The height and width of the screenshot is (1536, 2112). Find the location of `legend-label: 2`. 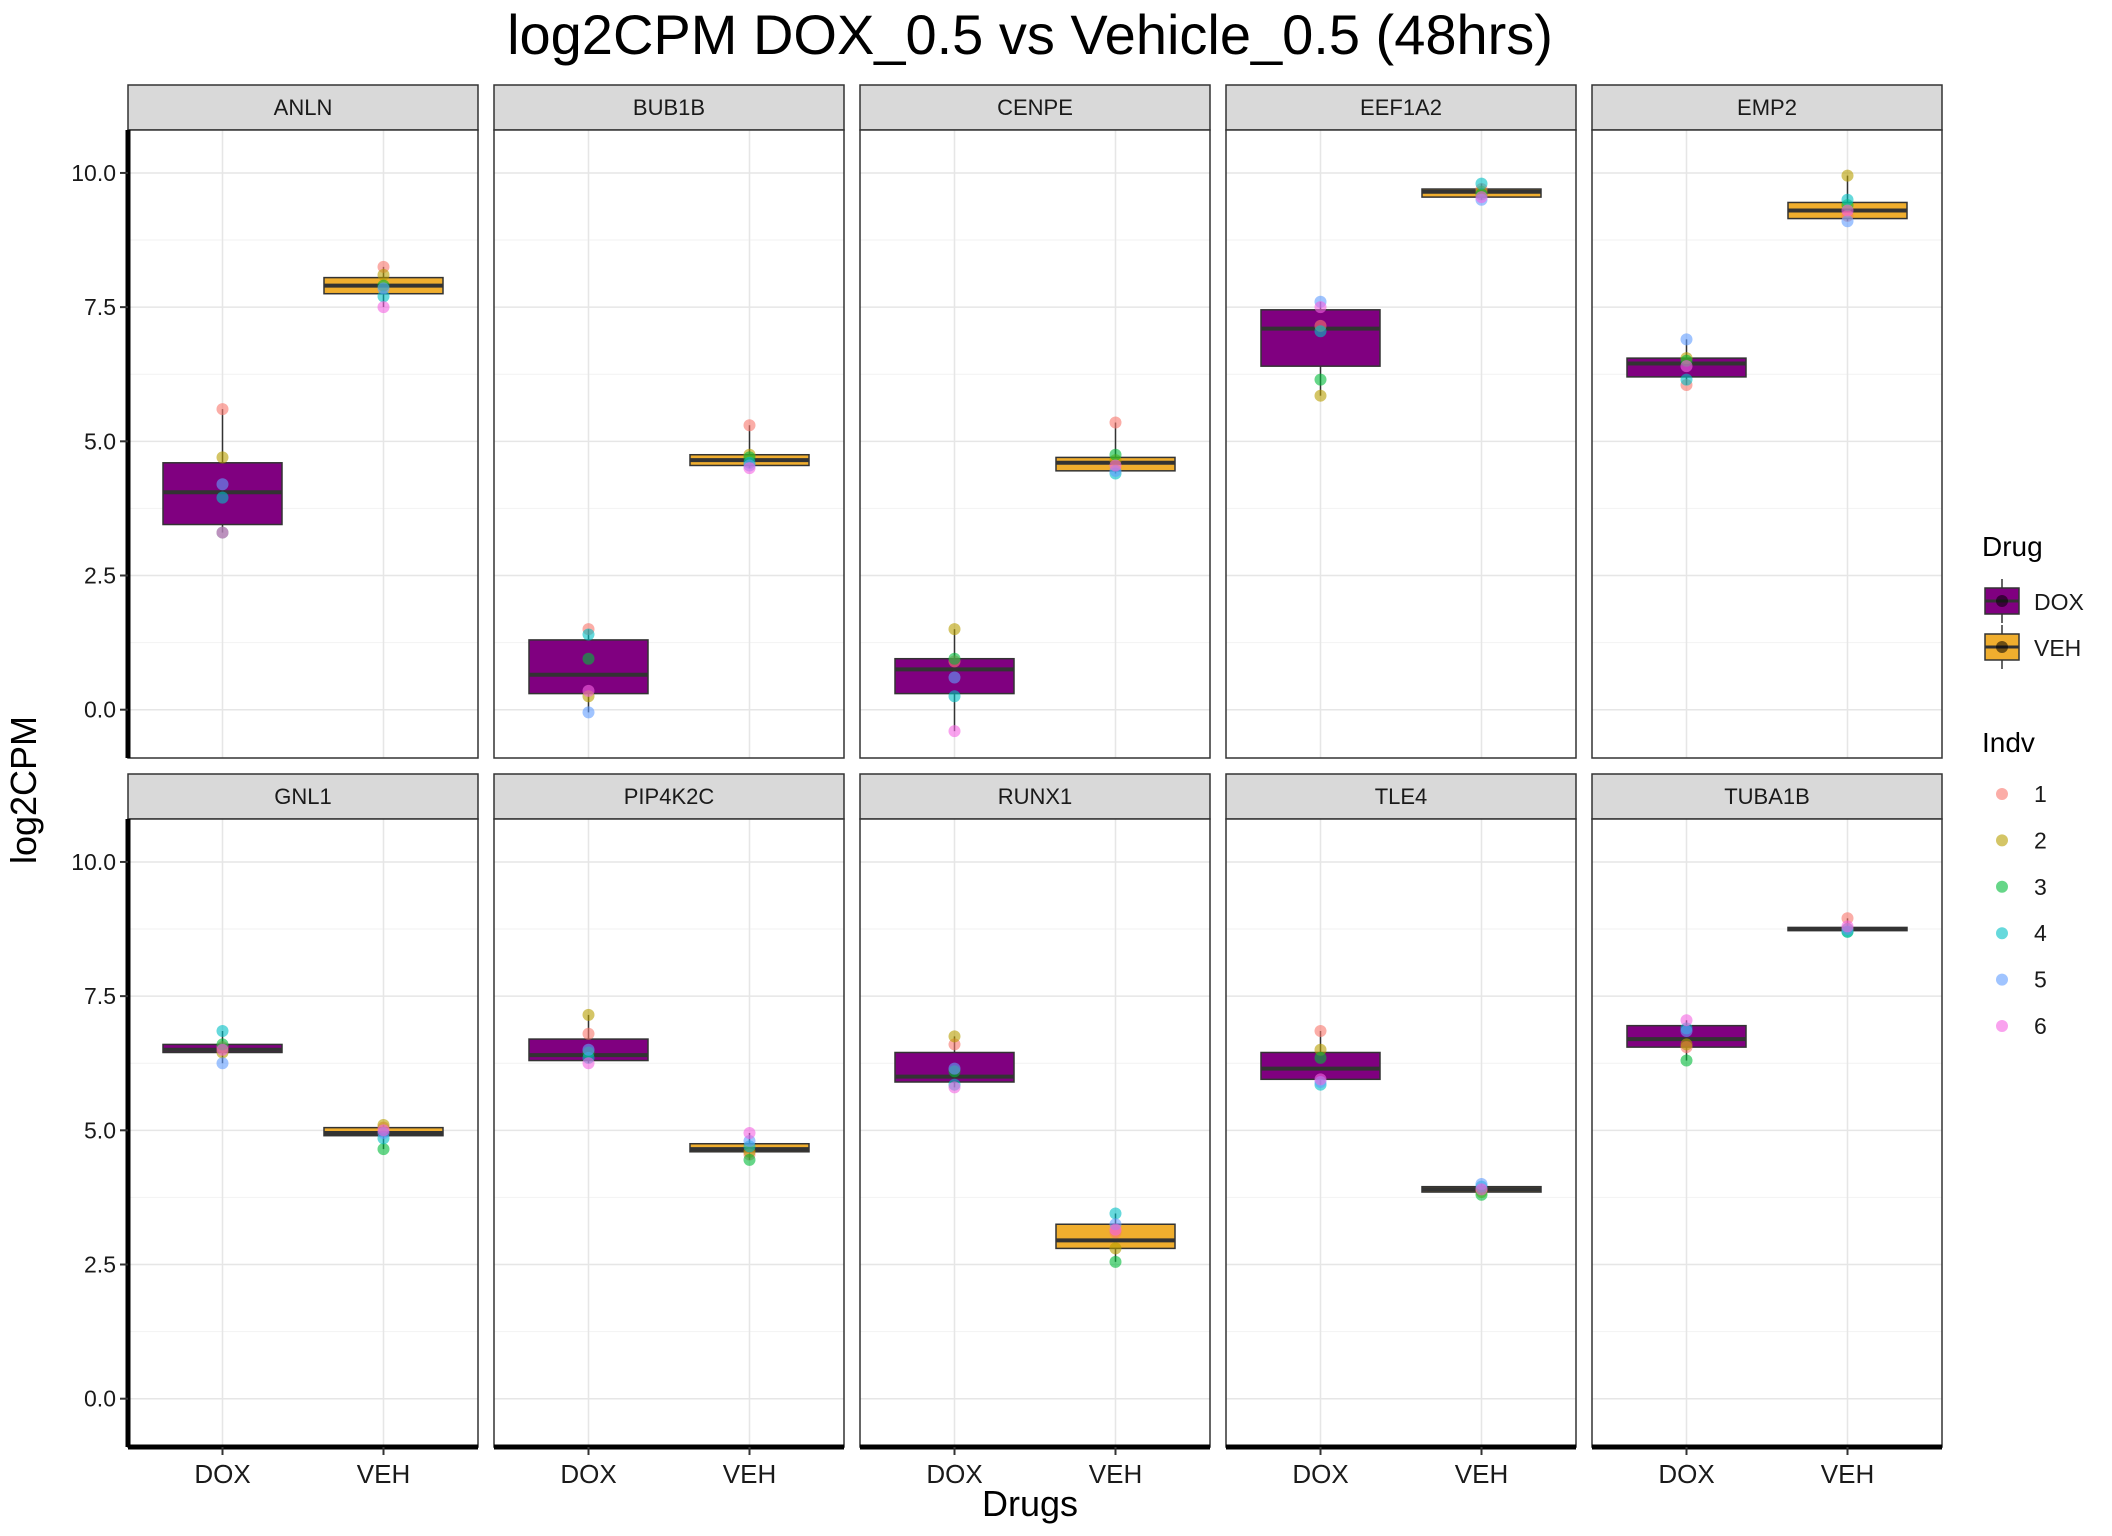

legend-label: 2 is located at coordinates (2040, 840).